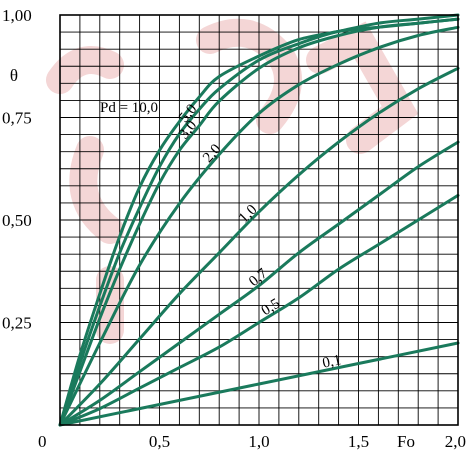 This screenshot has width=468, height=450. What do you see at coordinates (17, 118) in the screenshot?
I see `y-tick-label: 0,75` at bounding box center [17, 118].